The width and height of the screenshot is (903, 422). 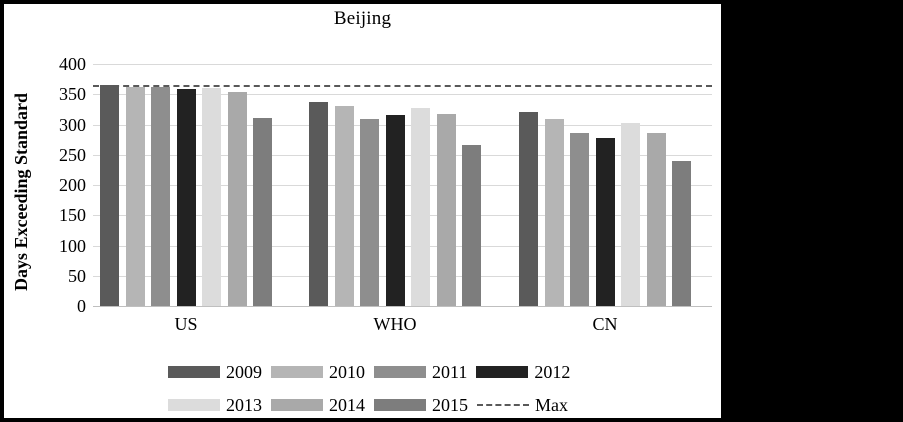 I want to click on bar-US-2011, so click(x=160, y=196).